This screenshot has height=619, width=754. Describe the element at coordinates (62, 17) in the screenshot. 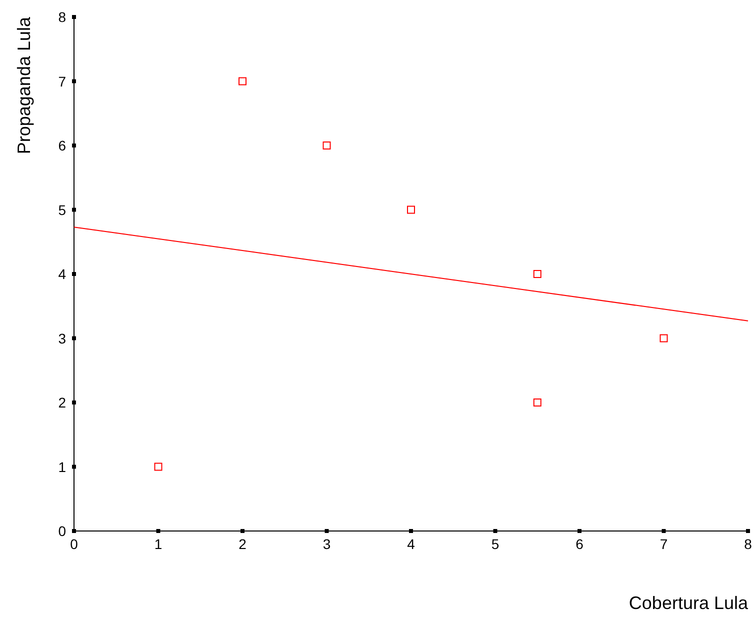

I see `y-tick-label: 8` at that location.